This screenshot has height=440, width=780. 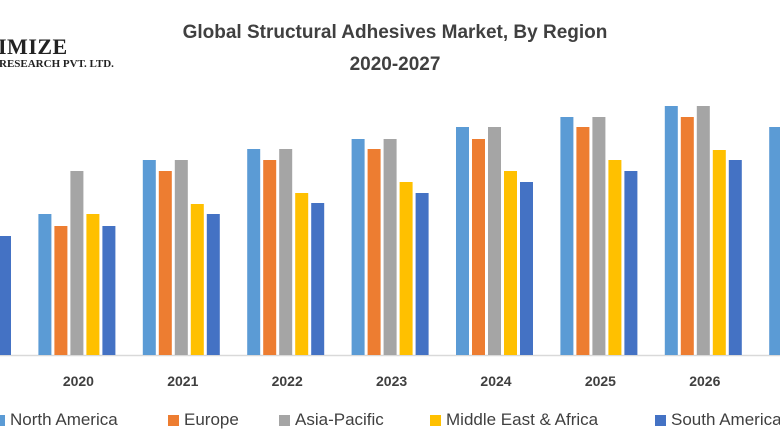 What do you see at coordinates (391, 381) in the screenshot?
I see `x-tick-label: 2023` at bounding box center [391, 381].